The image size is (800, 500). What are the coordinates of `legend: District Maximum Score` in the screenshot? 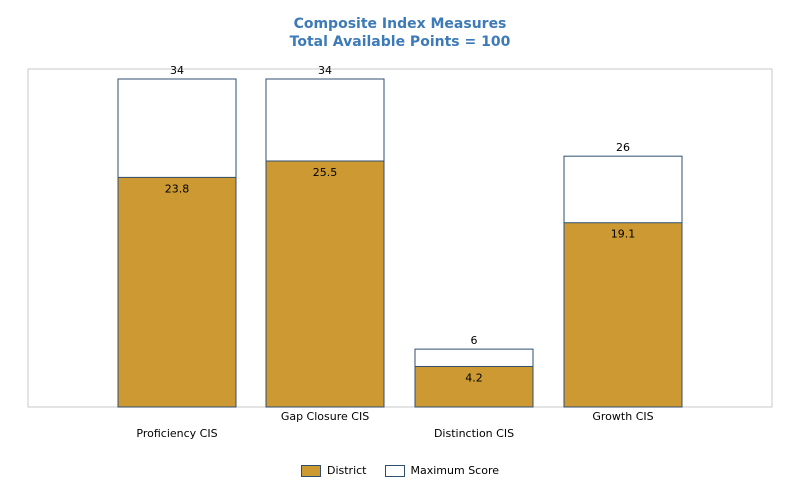 It's located at (400, 470).